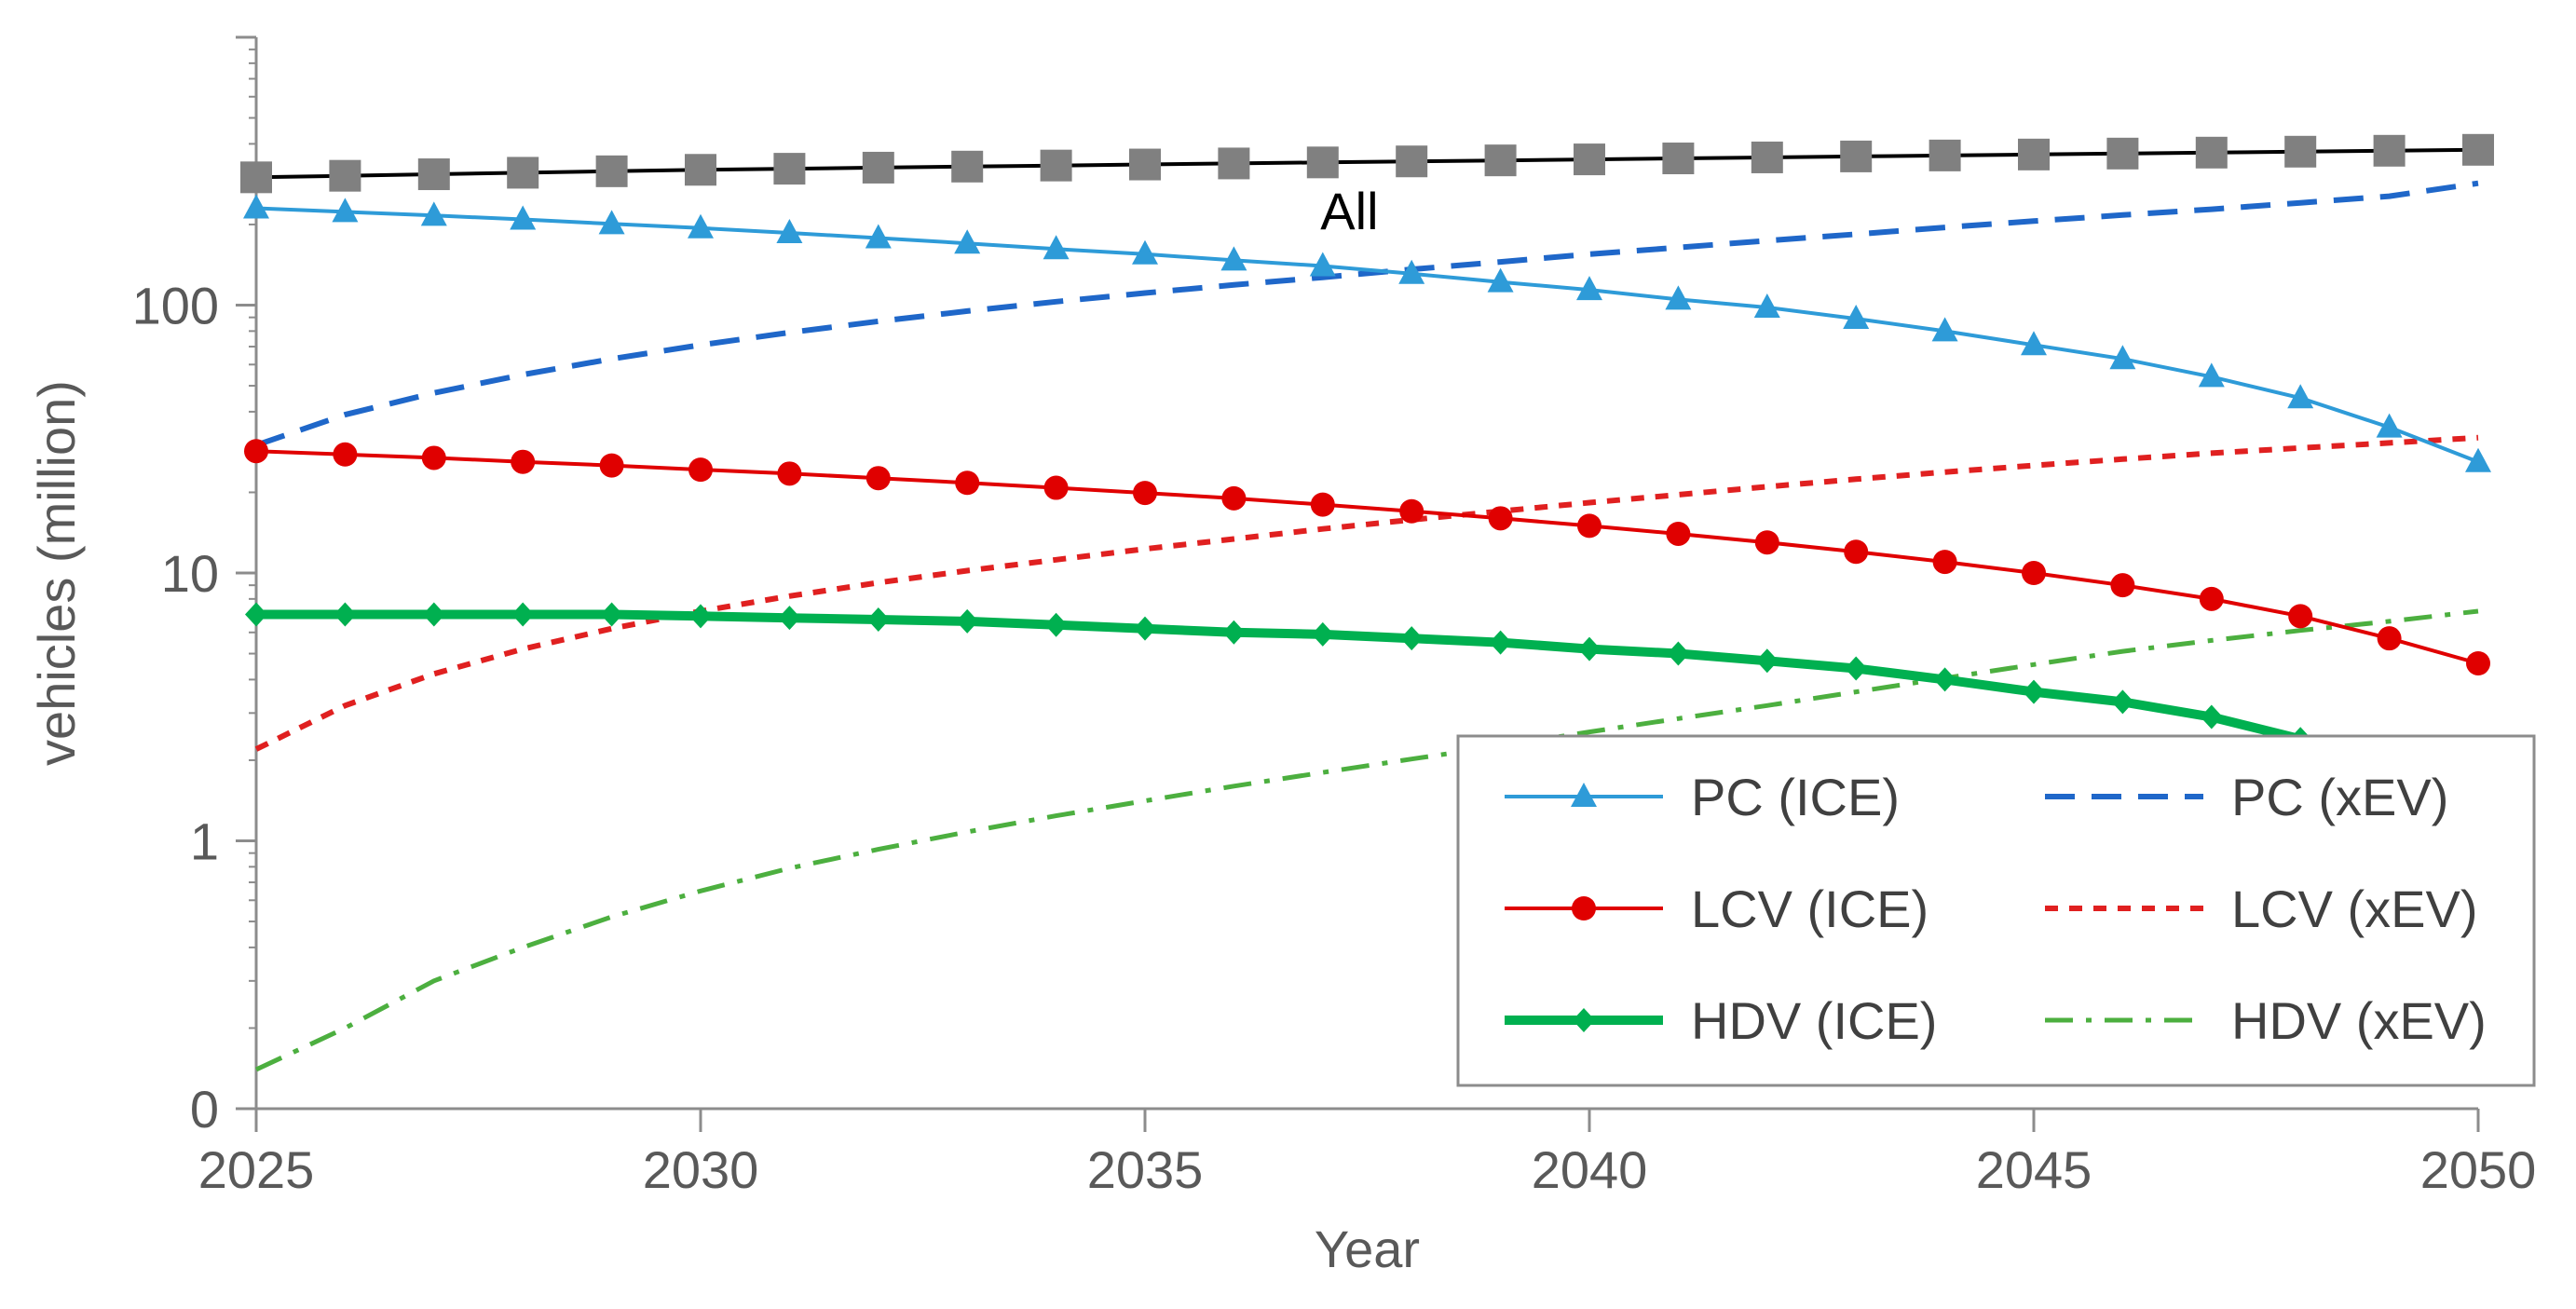 The height and width of the screenshot is (1309, 2576). I want to click on legend-label: PC (xEV), so click(2339, 797).